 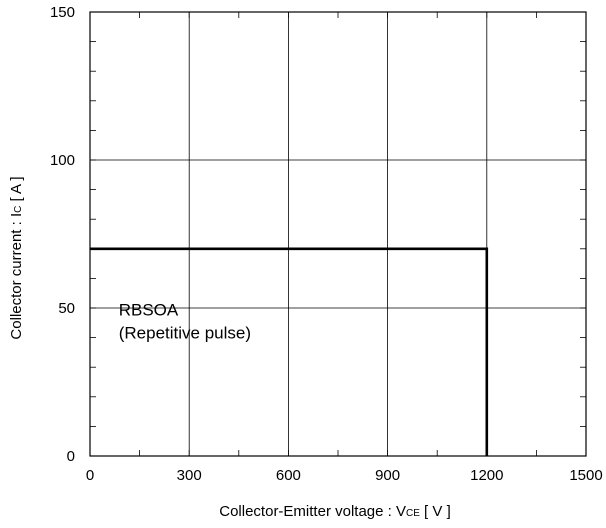 I want to click on y-axis-label-main: Collector current : I, so click(x=16, y=276).